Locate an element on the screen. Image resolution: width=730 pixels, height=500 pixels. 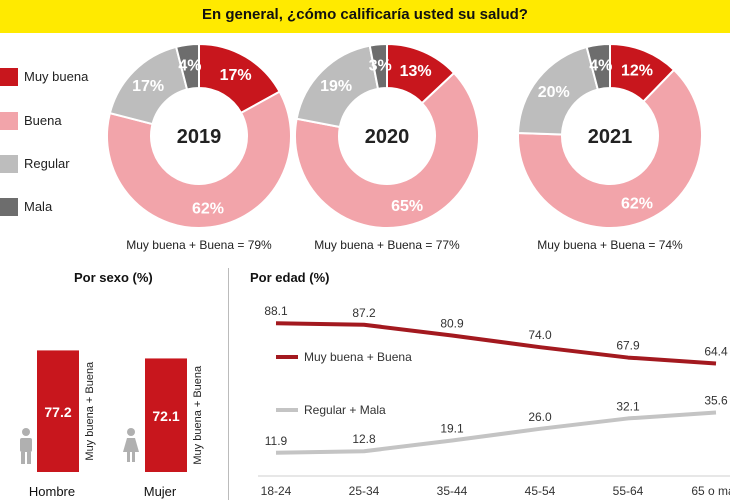
slice-label: 3% is located at coordinates (380, 65).